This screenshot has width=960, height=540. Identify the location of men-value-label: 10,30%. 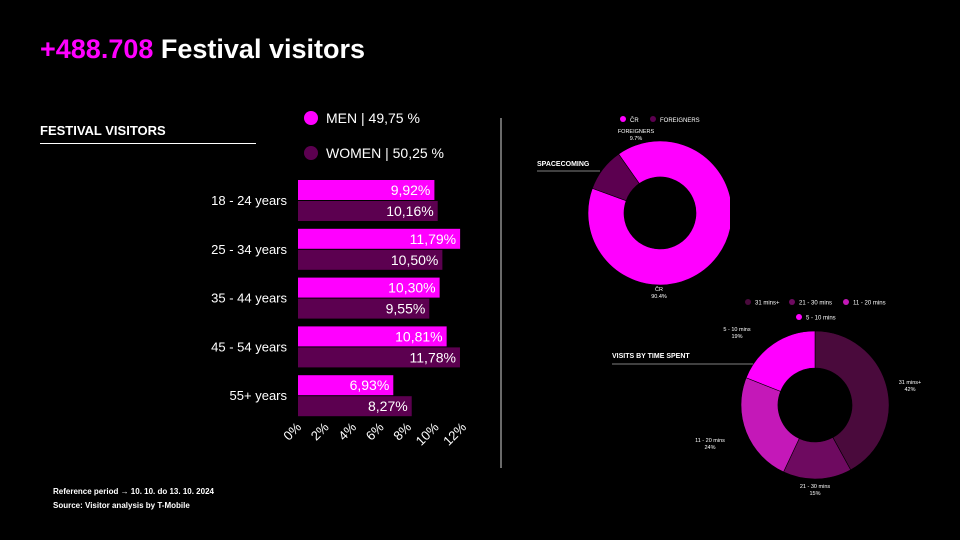
(411, 288).